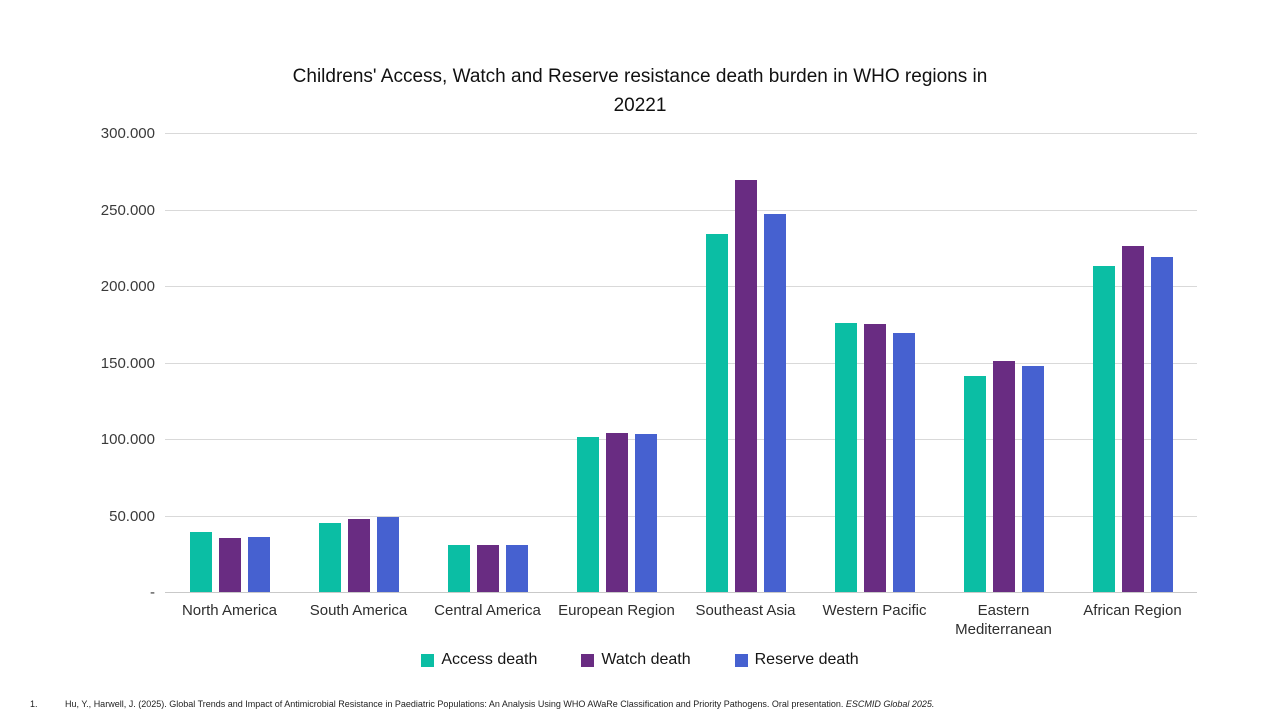 The height and width of the screenshot is (720, 1280). Describe the element at coordinates (127, 210) in the screenshot. I see `y-axis-tick-label: 250.000` at that location.